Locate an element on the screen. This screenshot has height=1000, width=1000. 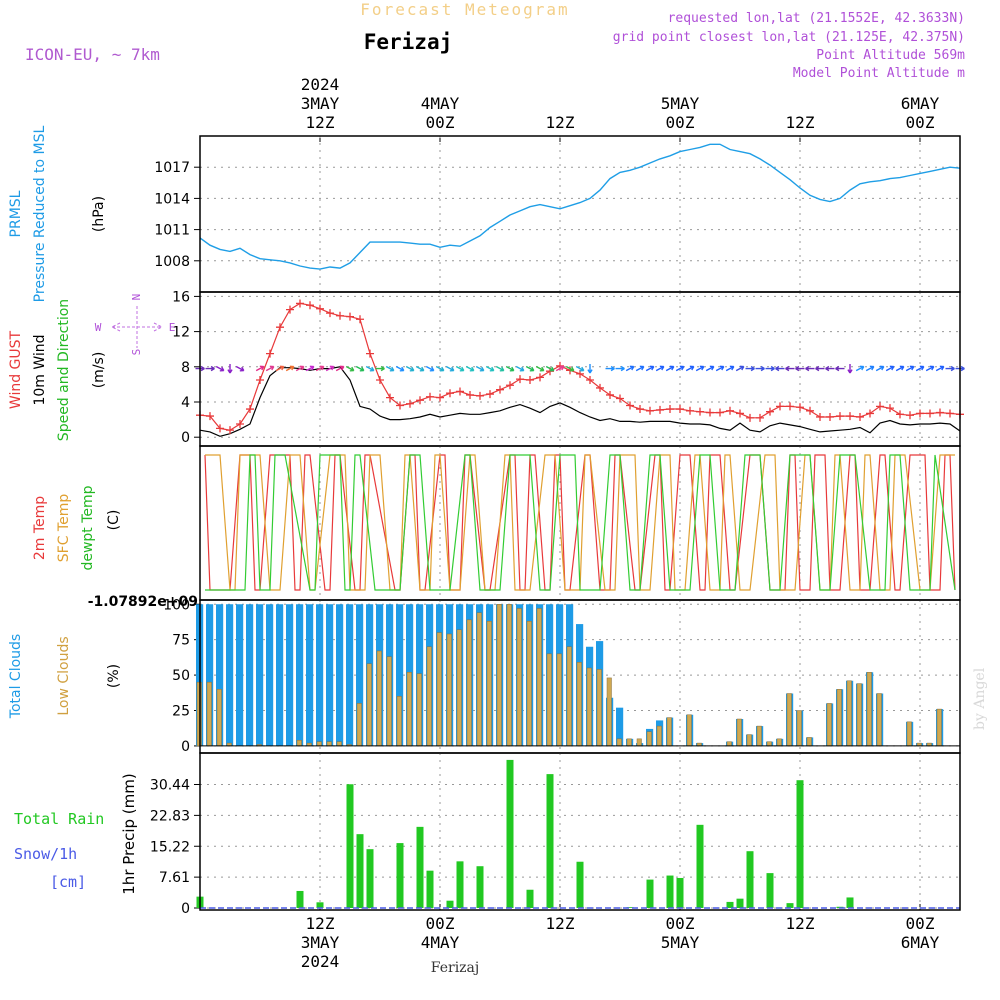
bottom-time-label: 5MAY is located at coordinates (680, 942).